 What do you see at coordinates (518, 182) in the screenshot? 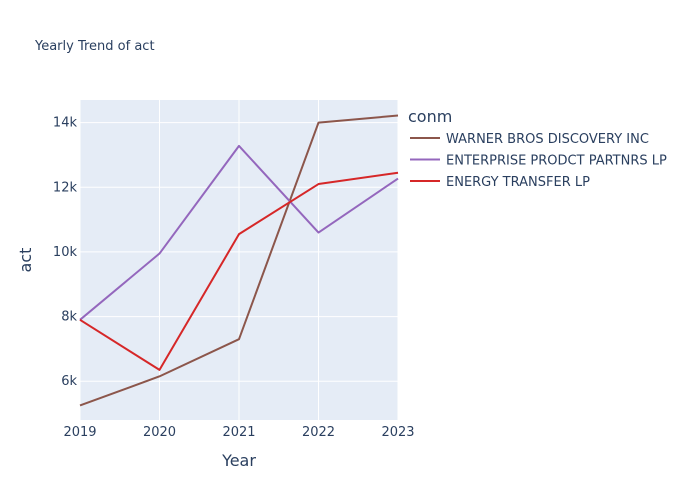
I see `legend-item-label: ENERGY TRANSFER LP` at bounding box center [518, 182].